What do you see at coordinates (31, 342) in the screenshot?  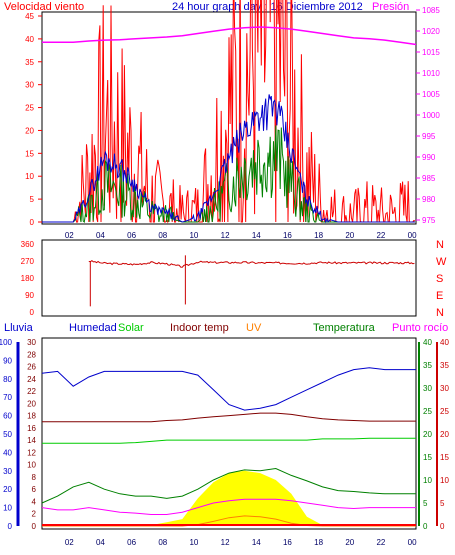 I see `indoor-tick-30: 30` at bounding box center [31, 342].